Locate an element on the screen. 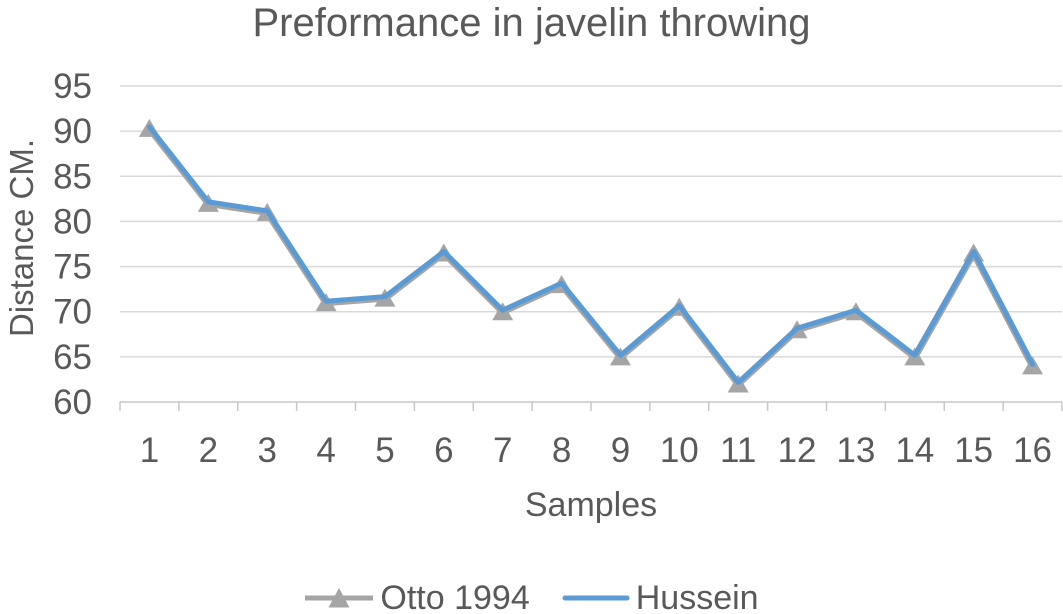  x-tick-label: 16 is located at coordinates (1032, 450).